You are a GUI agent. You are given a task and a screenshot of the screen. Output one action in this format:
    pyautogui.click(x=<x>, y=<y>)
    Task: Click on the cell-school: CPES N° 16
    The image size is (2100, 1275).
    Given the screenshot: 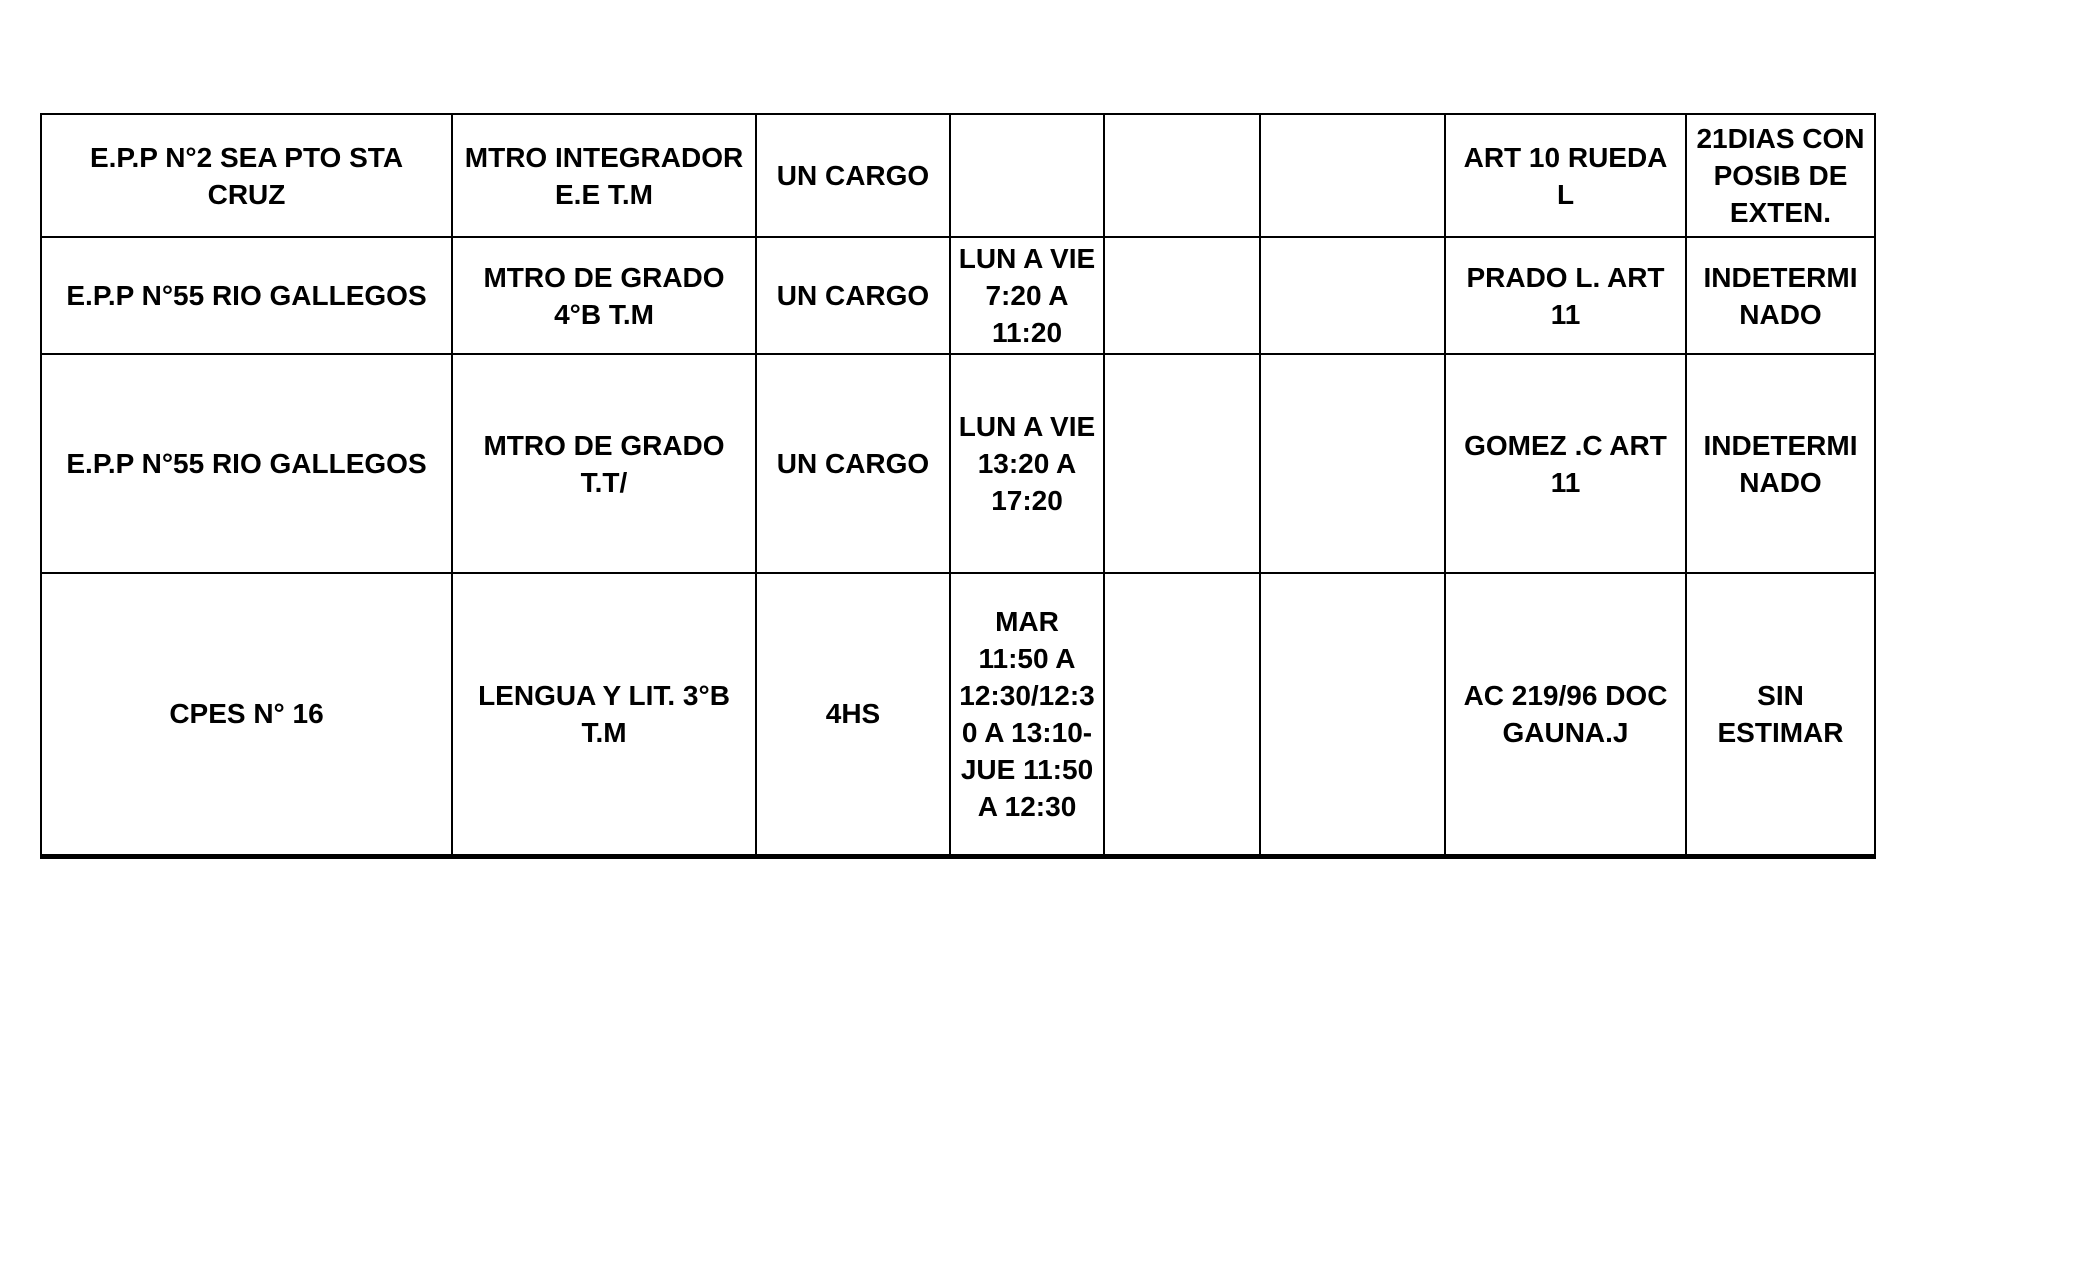 What is the action you would take?
    pyautogui.click(x=246, y=714)
    